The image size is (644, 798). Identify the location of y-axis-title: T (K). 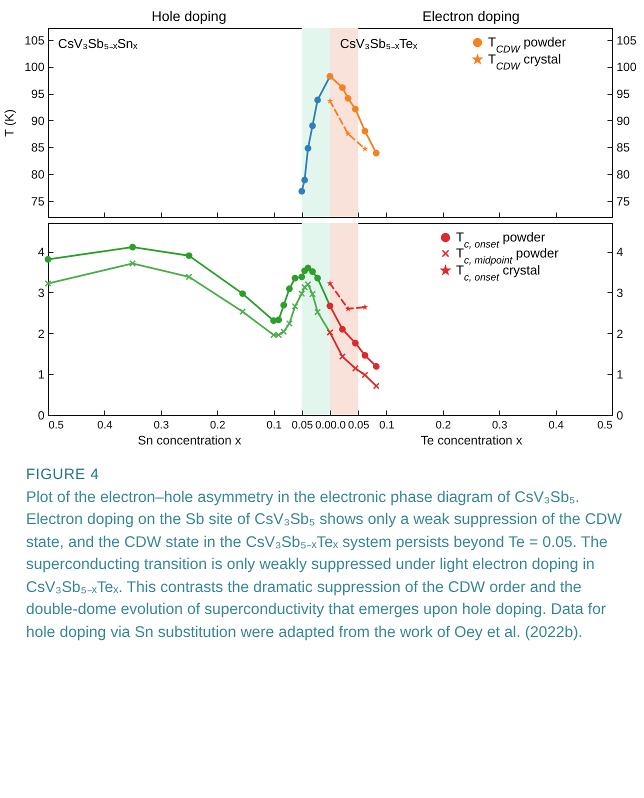
(9, 123).